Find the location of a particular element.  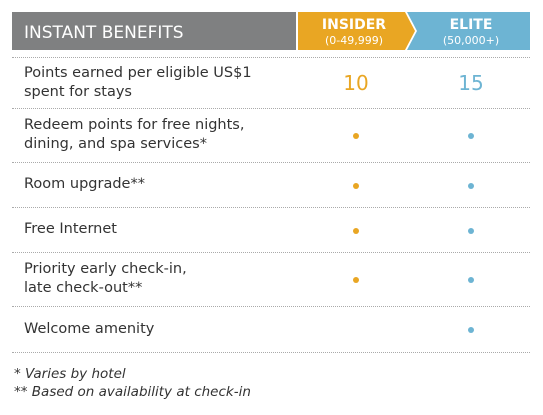

benefit-text: Priority early check-in, is located at coordinates (105, 269).